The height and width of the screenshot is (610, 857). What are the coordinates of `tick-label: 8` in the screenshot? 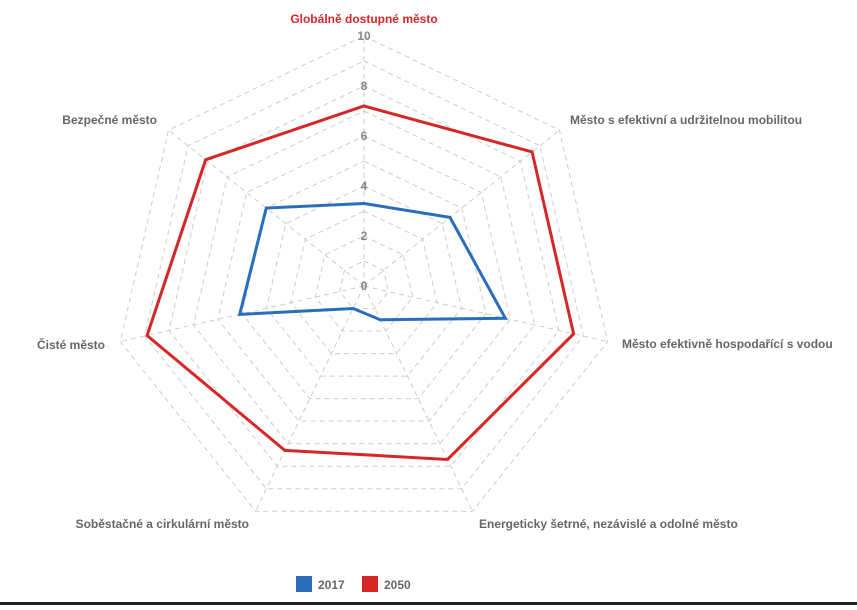 It's located at (364, 86).